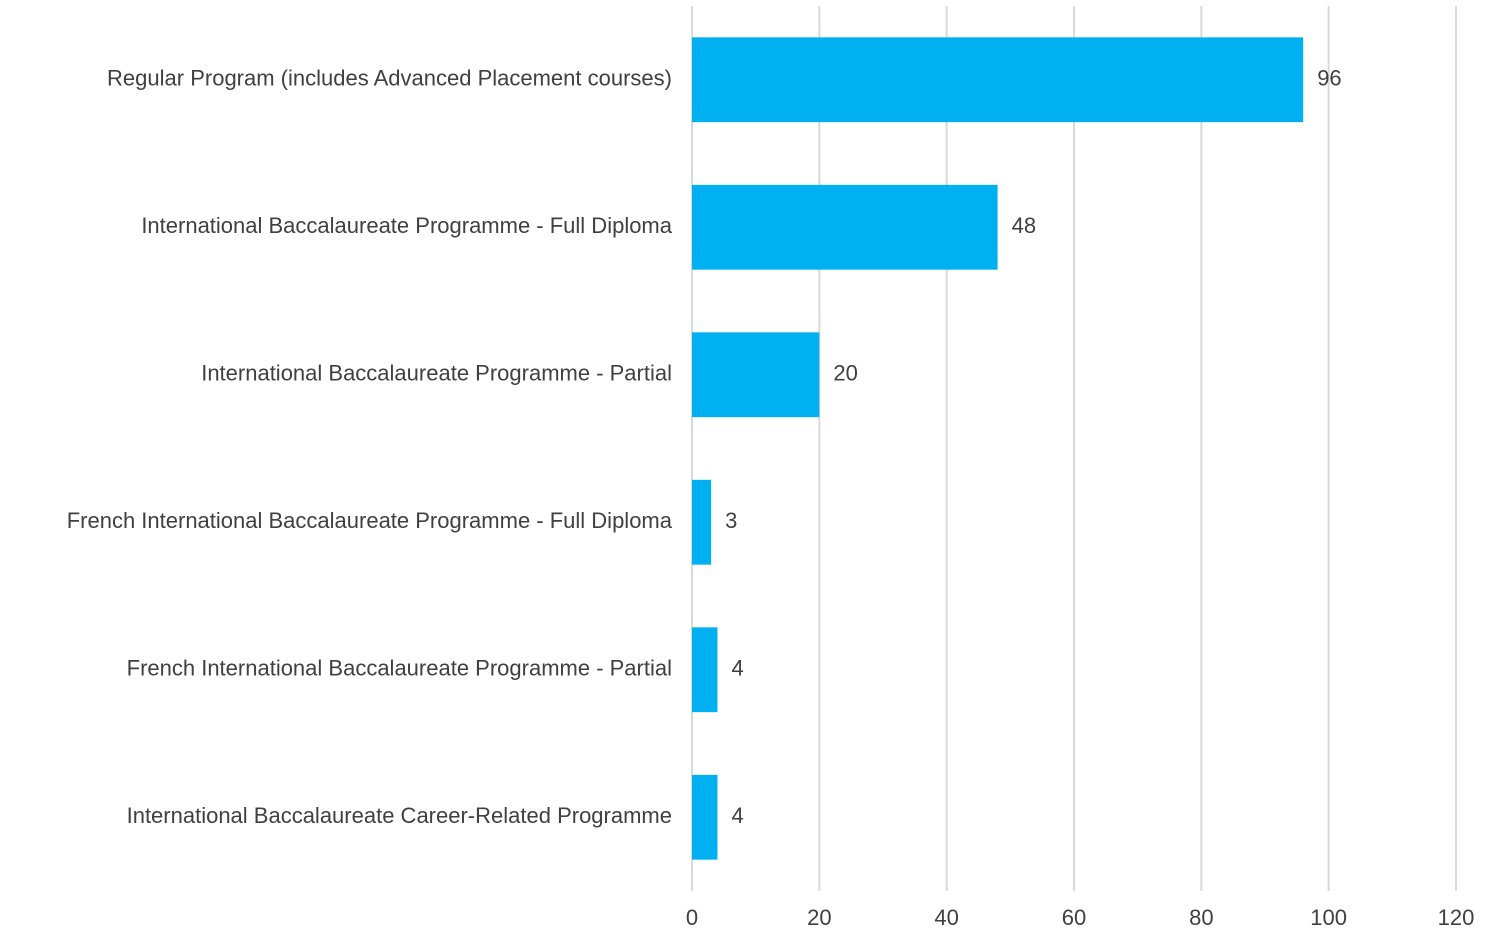 The width and height of the screenshot is (1485, 929). Describe the element at coordinates (731, 520) in the screenshot. I see `data-label: 3` at that location.